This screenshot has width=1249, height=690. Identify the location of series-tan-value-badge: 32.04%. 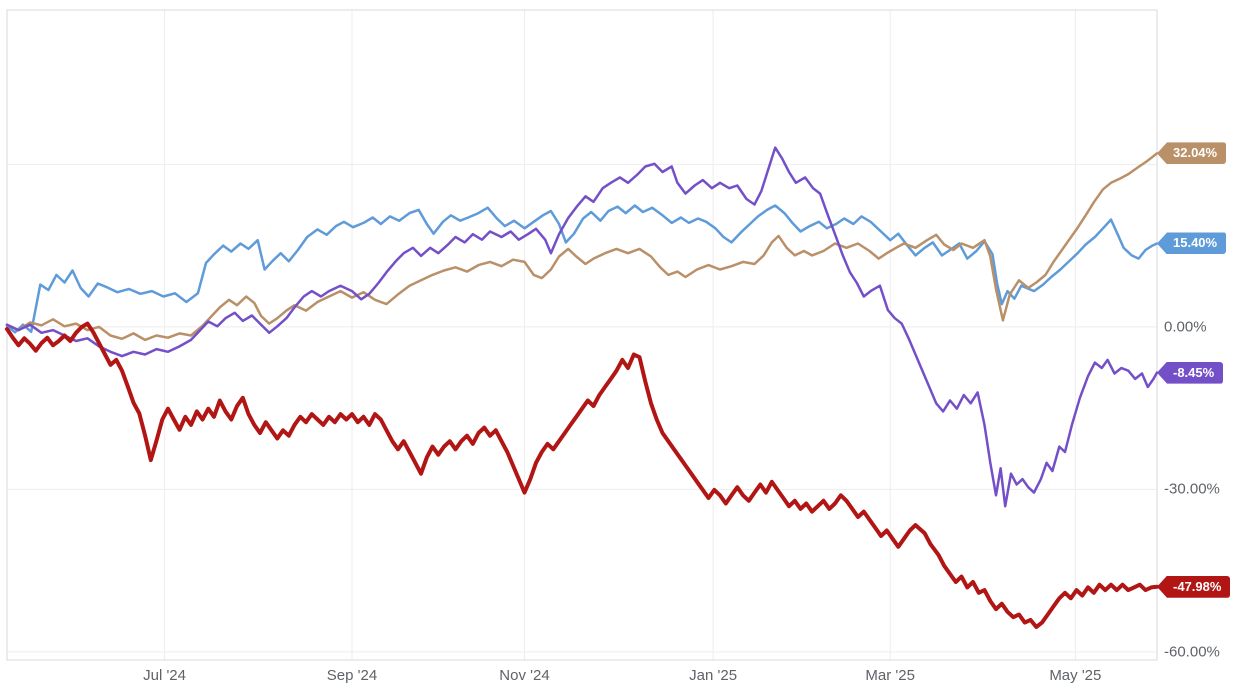
(1192, 153).